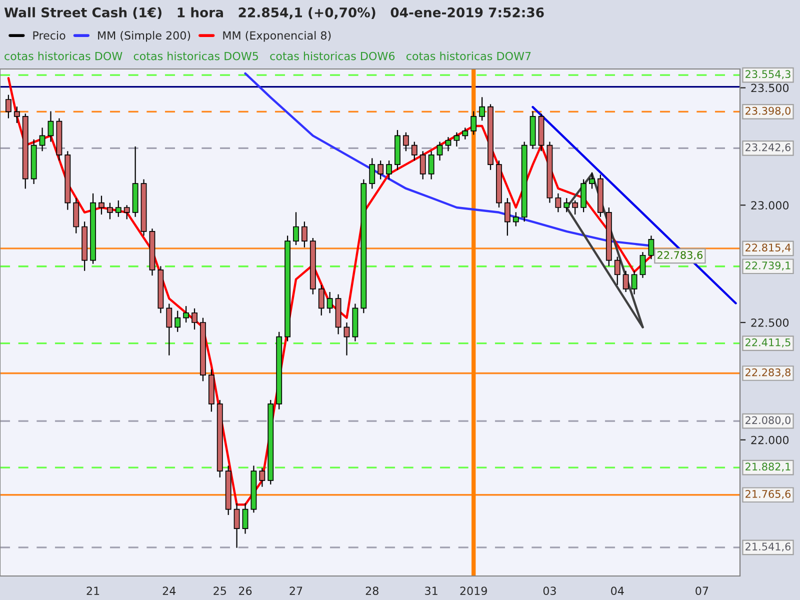  What do you see at coordinates (768, 343) in the screenshot?
I see `ref-line-label: 22.411,5` at bounding box center [768, 343].